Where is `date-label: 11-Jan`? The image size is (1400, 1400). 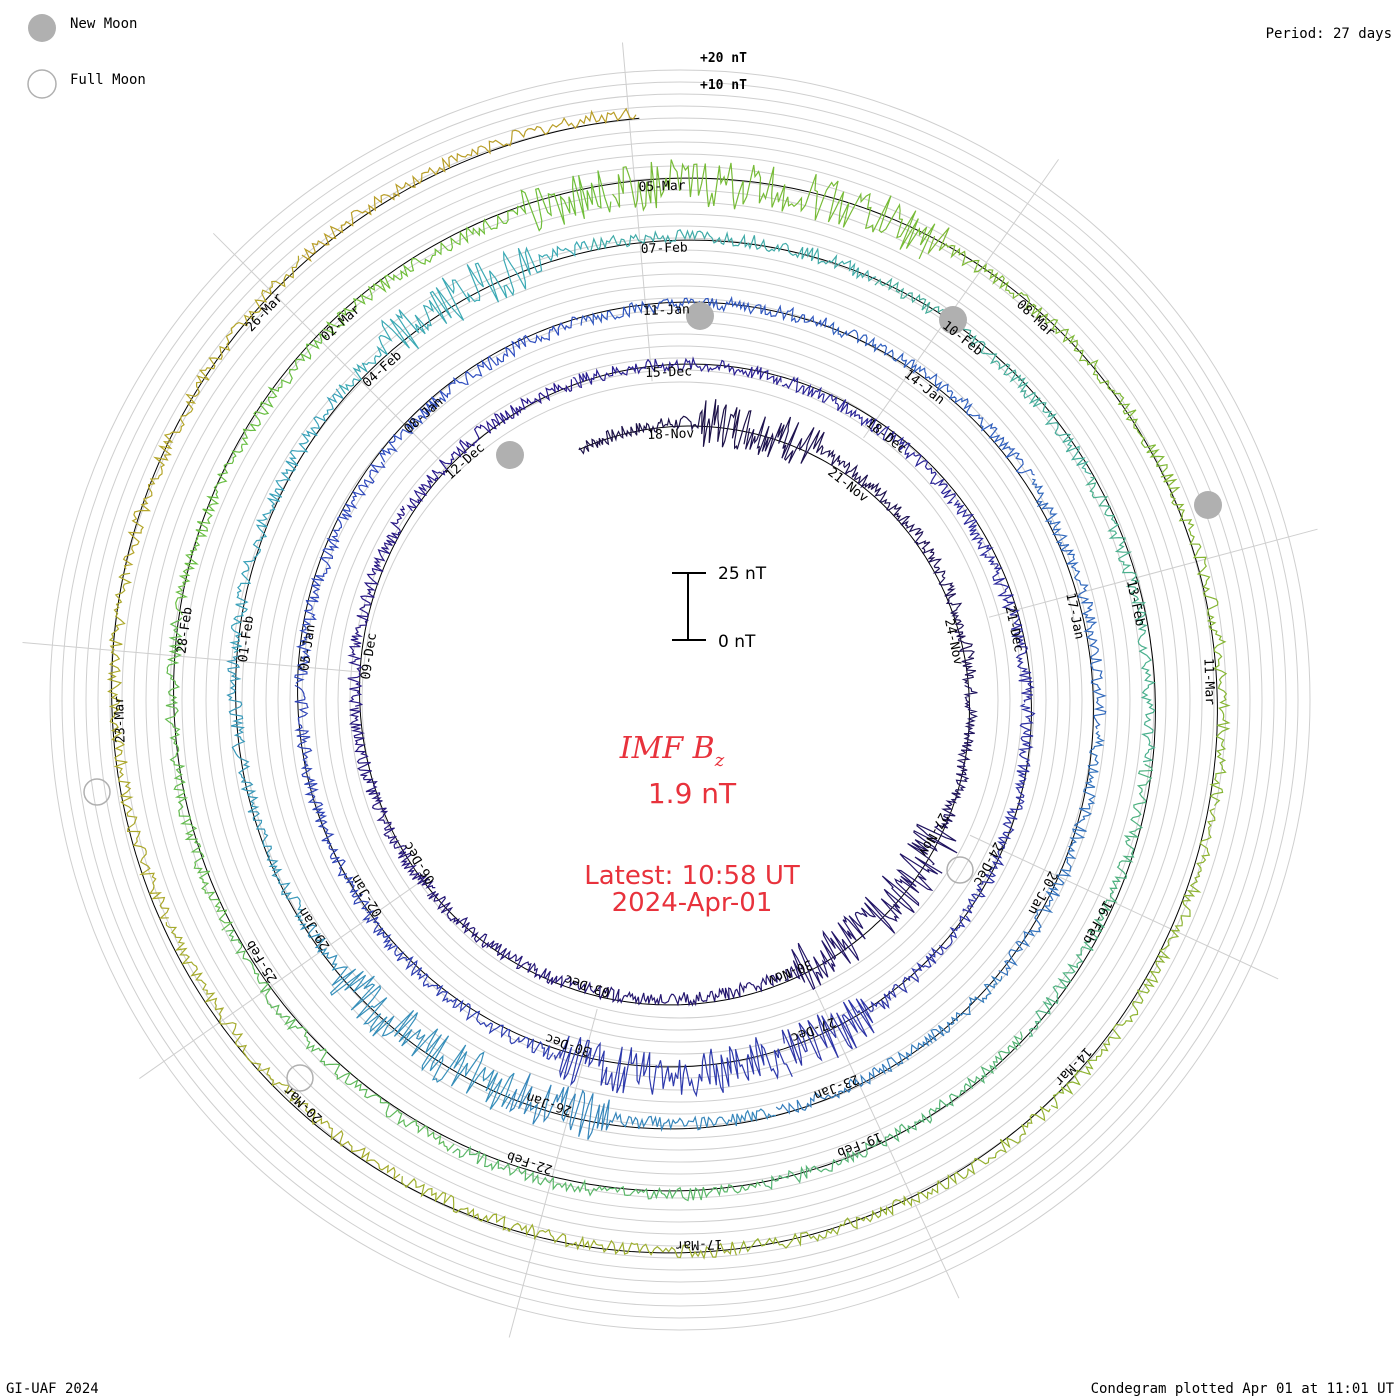 date-label: 11-Jan is located at coordinates (666, 310).